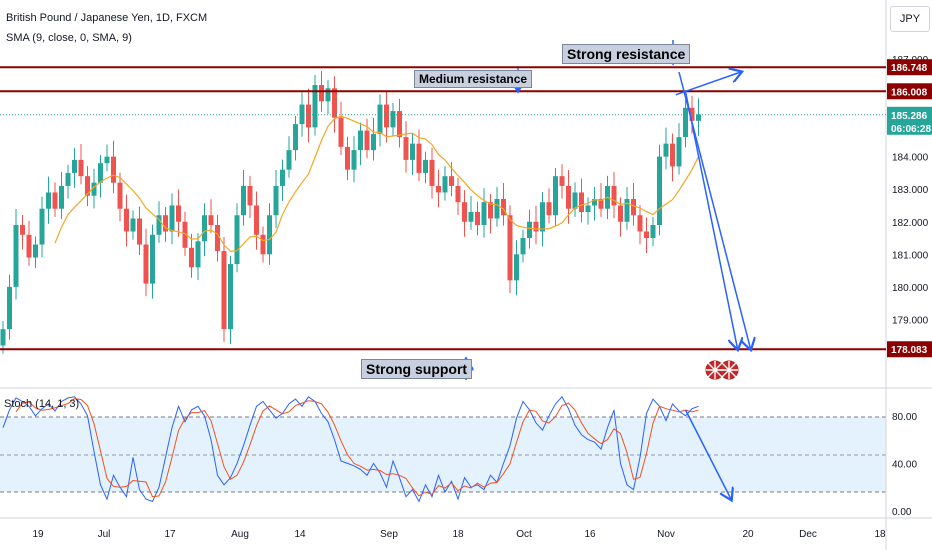  What do you see at coordinates (910, 288) in the screenshot?
I see `price-tick-label: 180.000` at bounding box center [910, 288].